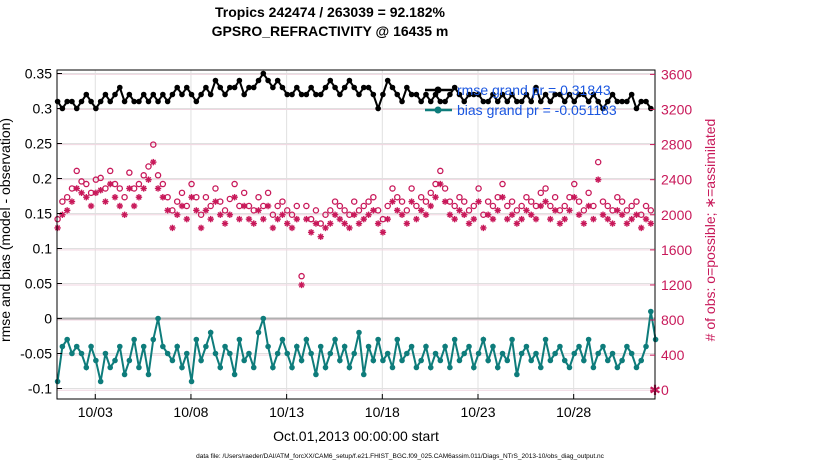  Describe the element at coordinates (41, 231) in the screenshot. I see `y-ticks-left: 0.35 0.3 0.25 0.2 0.15 0.1 0.05 0 -0.05 -0.1` at that location.